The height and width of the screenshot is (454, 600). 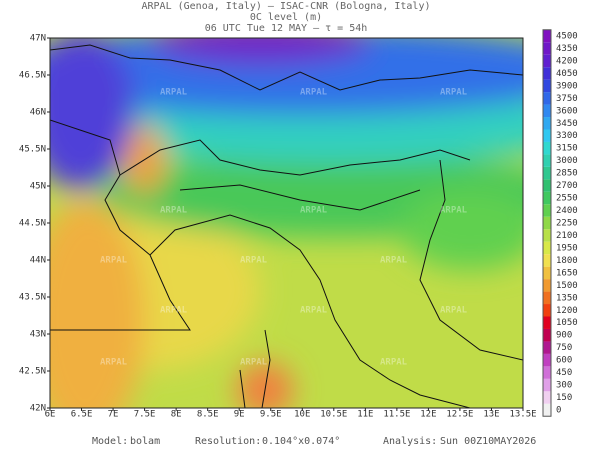 What do you see at coordinates (567, 174) in the screenshot?
I see `colorbar-label: 2850` at bounding box center [567, 174].